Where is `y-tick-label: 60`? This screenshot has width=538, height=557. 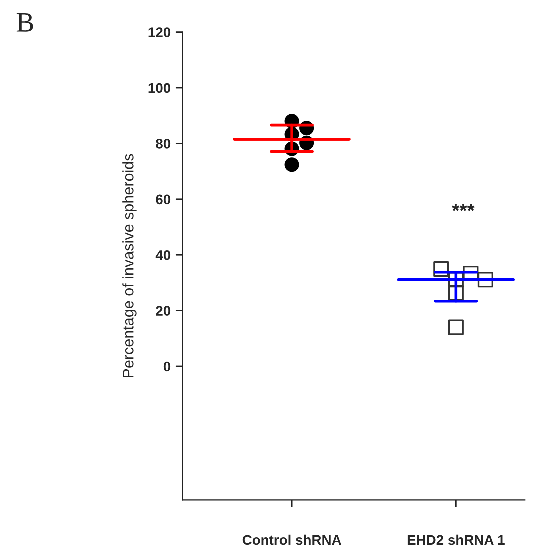
y-tick-label: 60 is located at coordinates (163, 199).